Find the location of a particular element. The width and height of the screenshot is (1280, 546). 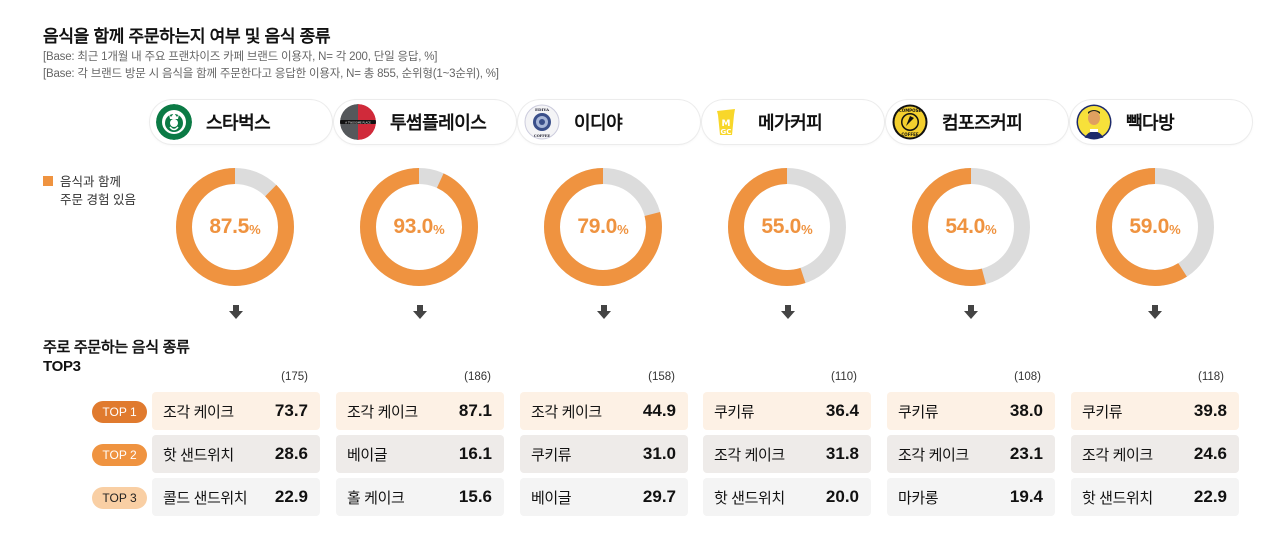

brand-name: 투썸플레이스 is located at coordinates (438, 123).